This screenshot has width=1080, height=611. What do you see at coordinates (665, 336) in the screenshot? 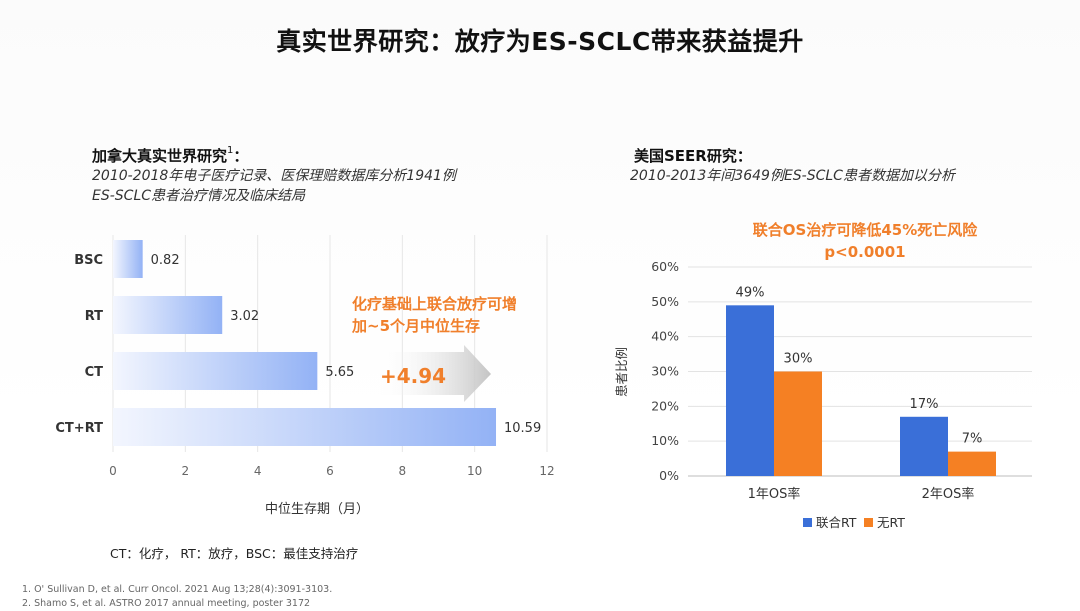
I see `right-y-tick-label: 40%` at bounding box center [665, 336].